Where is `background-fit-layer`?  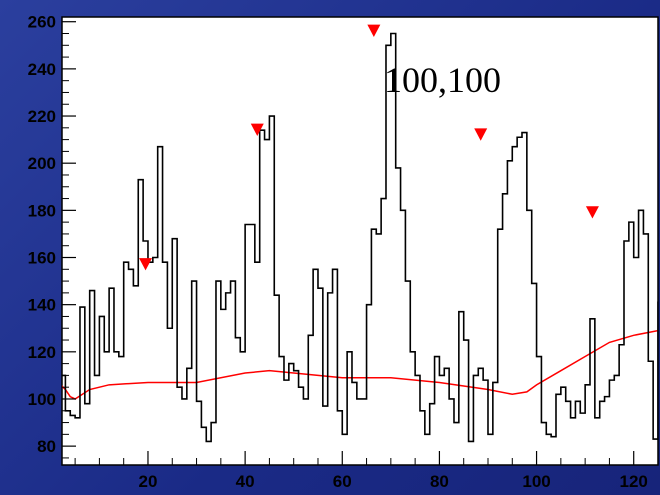 background-fit-layer is located at coordinates (360, 364).